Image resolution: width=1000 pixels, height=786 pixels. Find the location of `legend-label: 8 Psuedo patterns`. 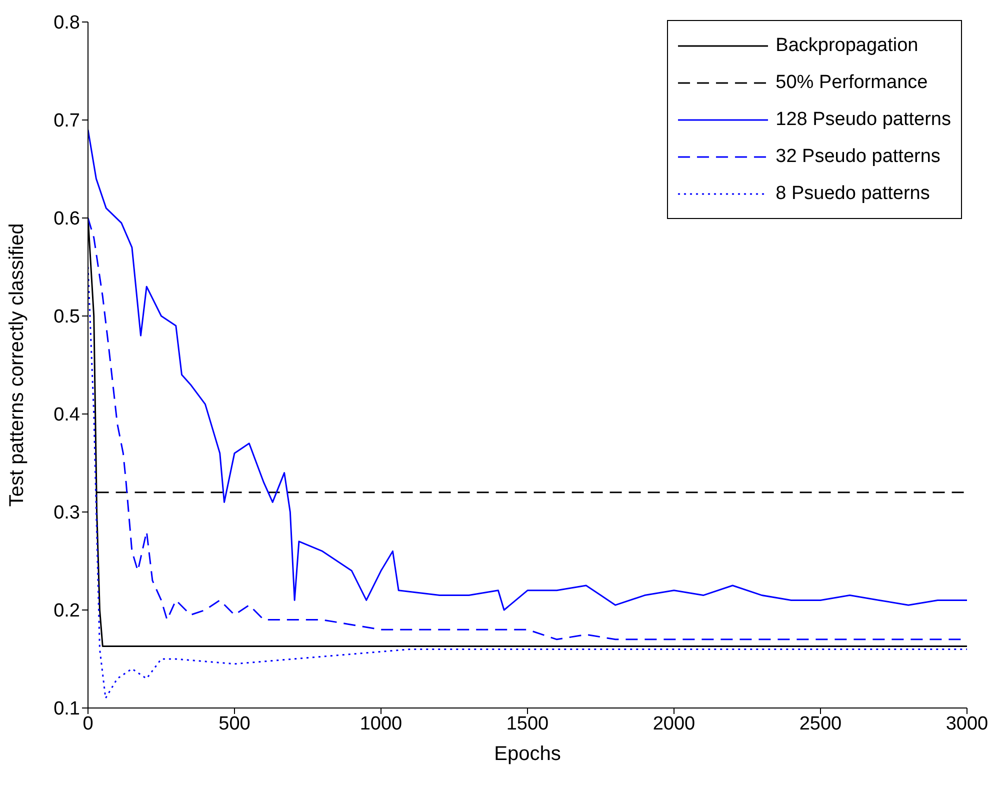

legend-label: 8 Psuedo patterns is located at coordinates (853, 193).